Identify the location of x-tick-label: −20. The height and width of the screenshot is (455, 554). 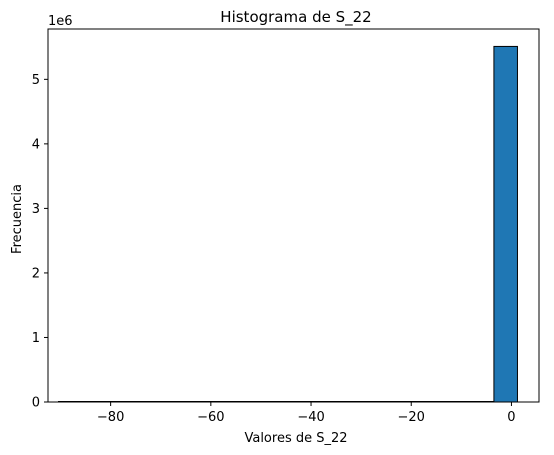
(411, 417).